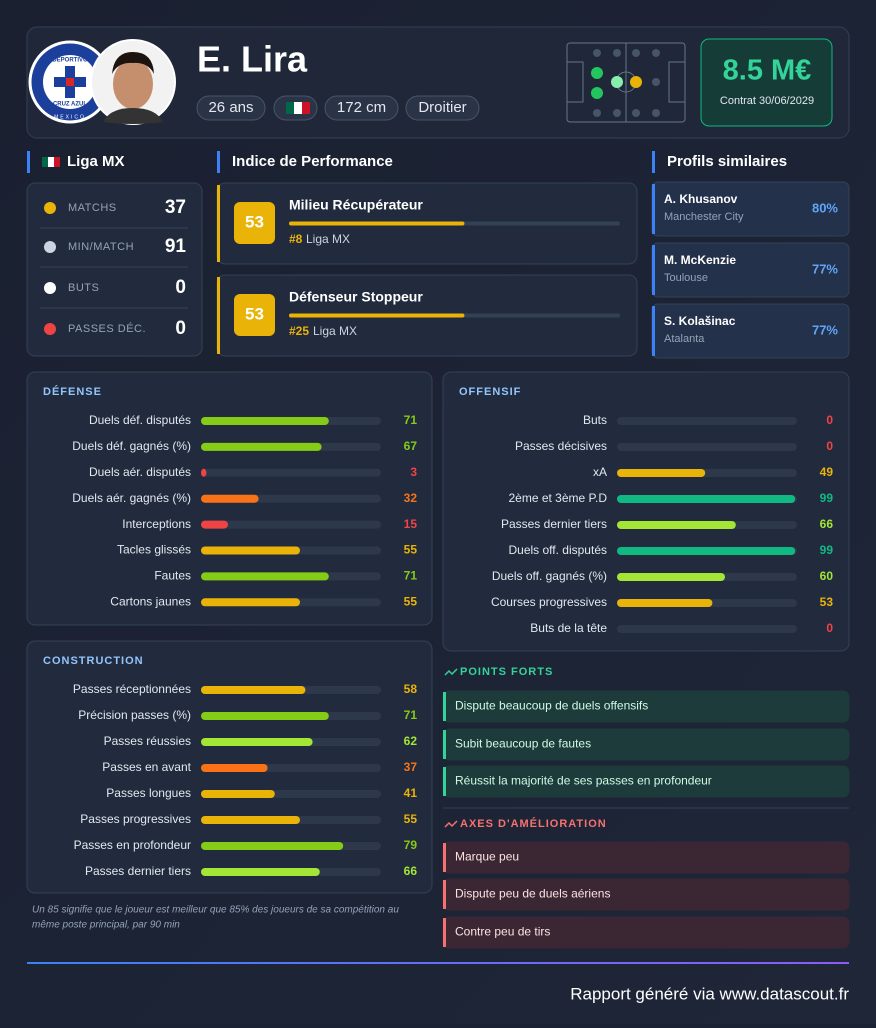 The width and height of the screenshot is (876, 1028). What do you see at coordinates (600, 472) in the screenshot?
I see `stat-label: xA` at bounding box center [600, 472].